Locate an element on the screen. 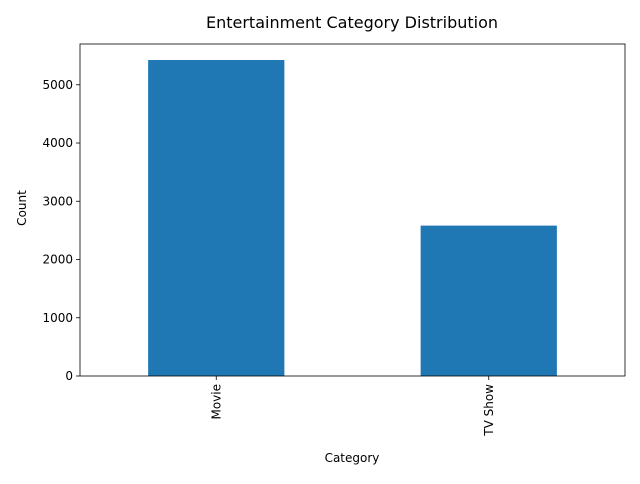 The height and width of the screenshot is (484, 640). y-axis-label: Count is located at coordinates (22, 208).